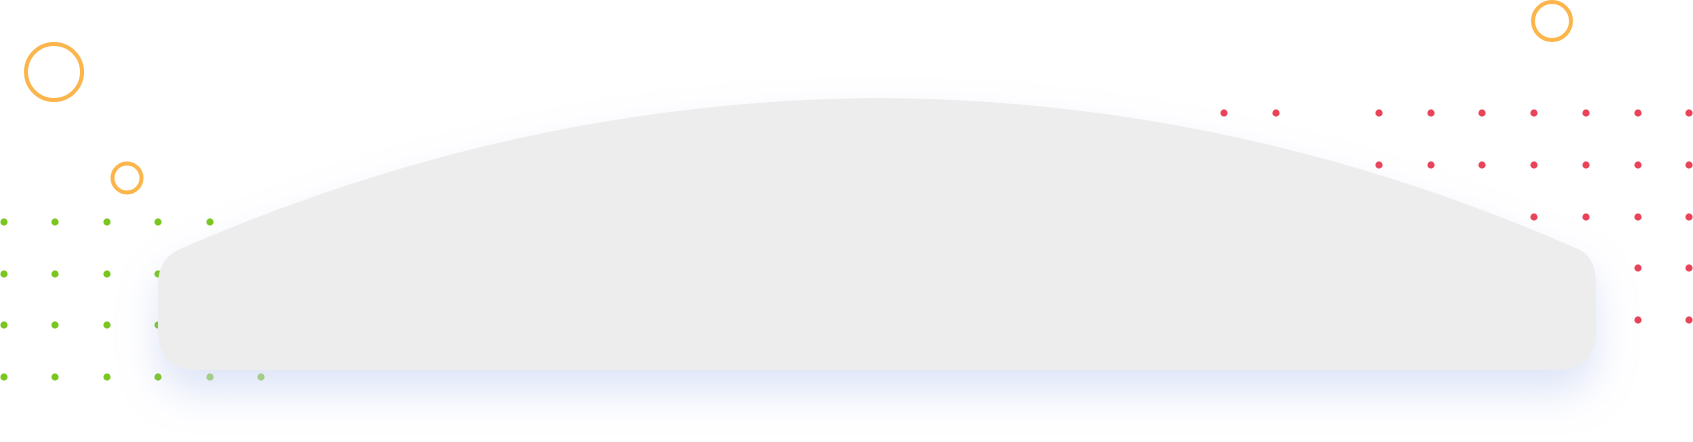 Image resolution: width=1693 pixels, height=442 pixels. What do you see at coordinates (132, 299) in the screenshot?
I see `dot-grid-left` at bounding box center [132, 299].